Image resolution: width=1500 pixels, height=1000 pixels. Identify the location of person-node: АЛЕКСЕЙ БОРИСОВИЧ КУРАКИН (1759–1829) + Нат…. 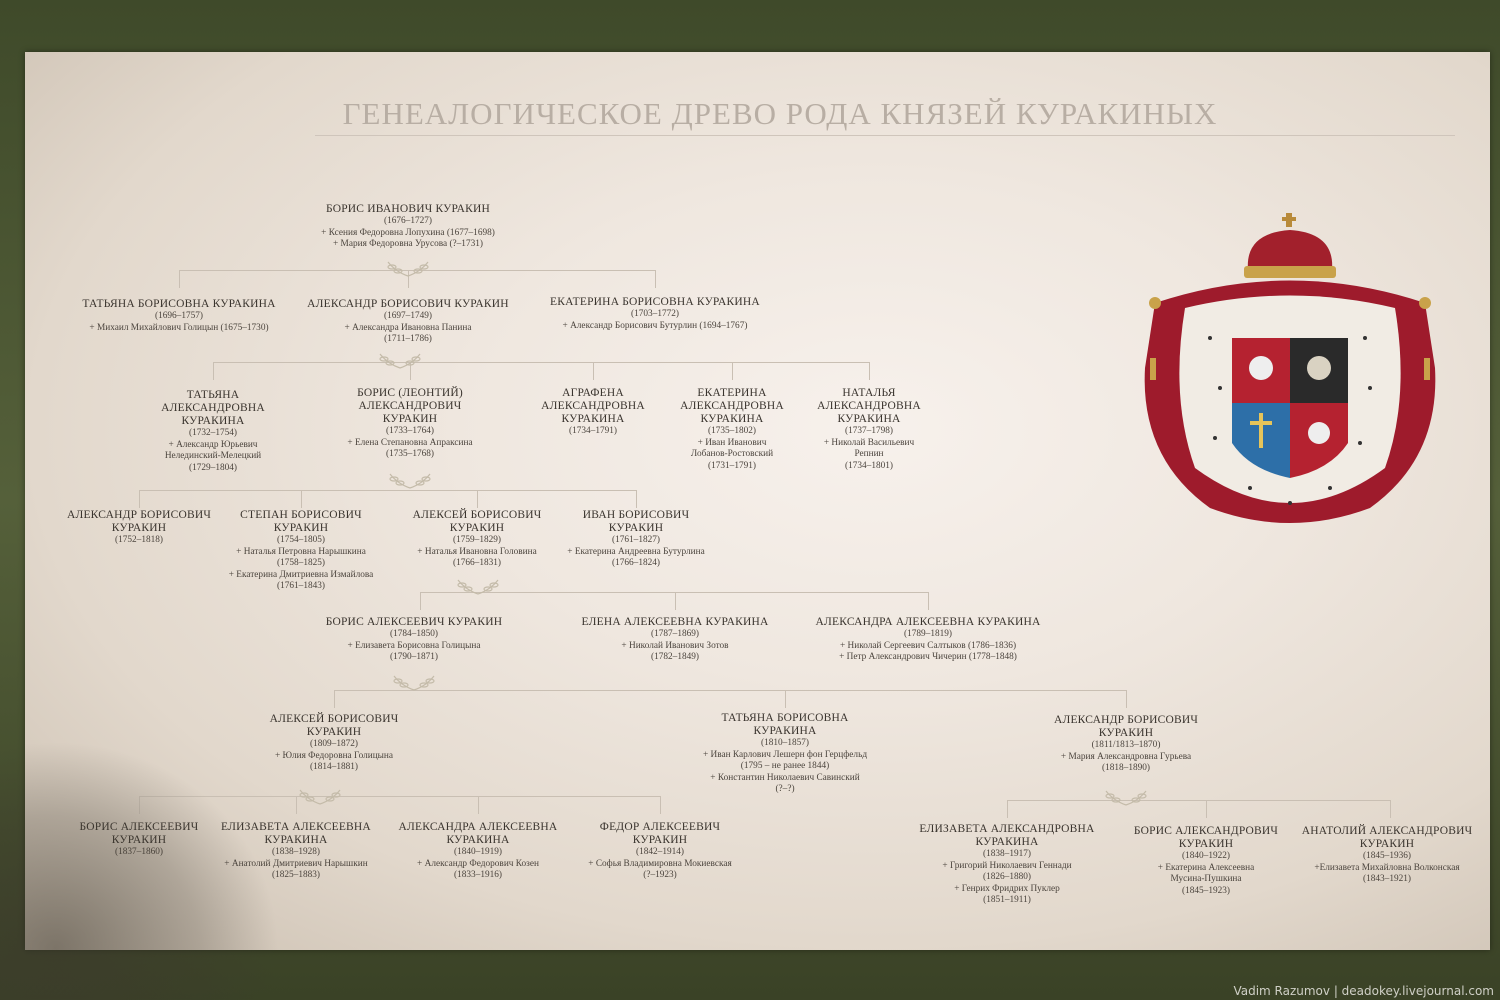
(477, 539).